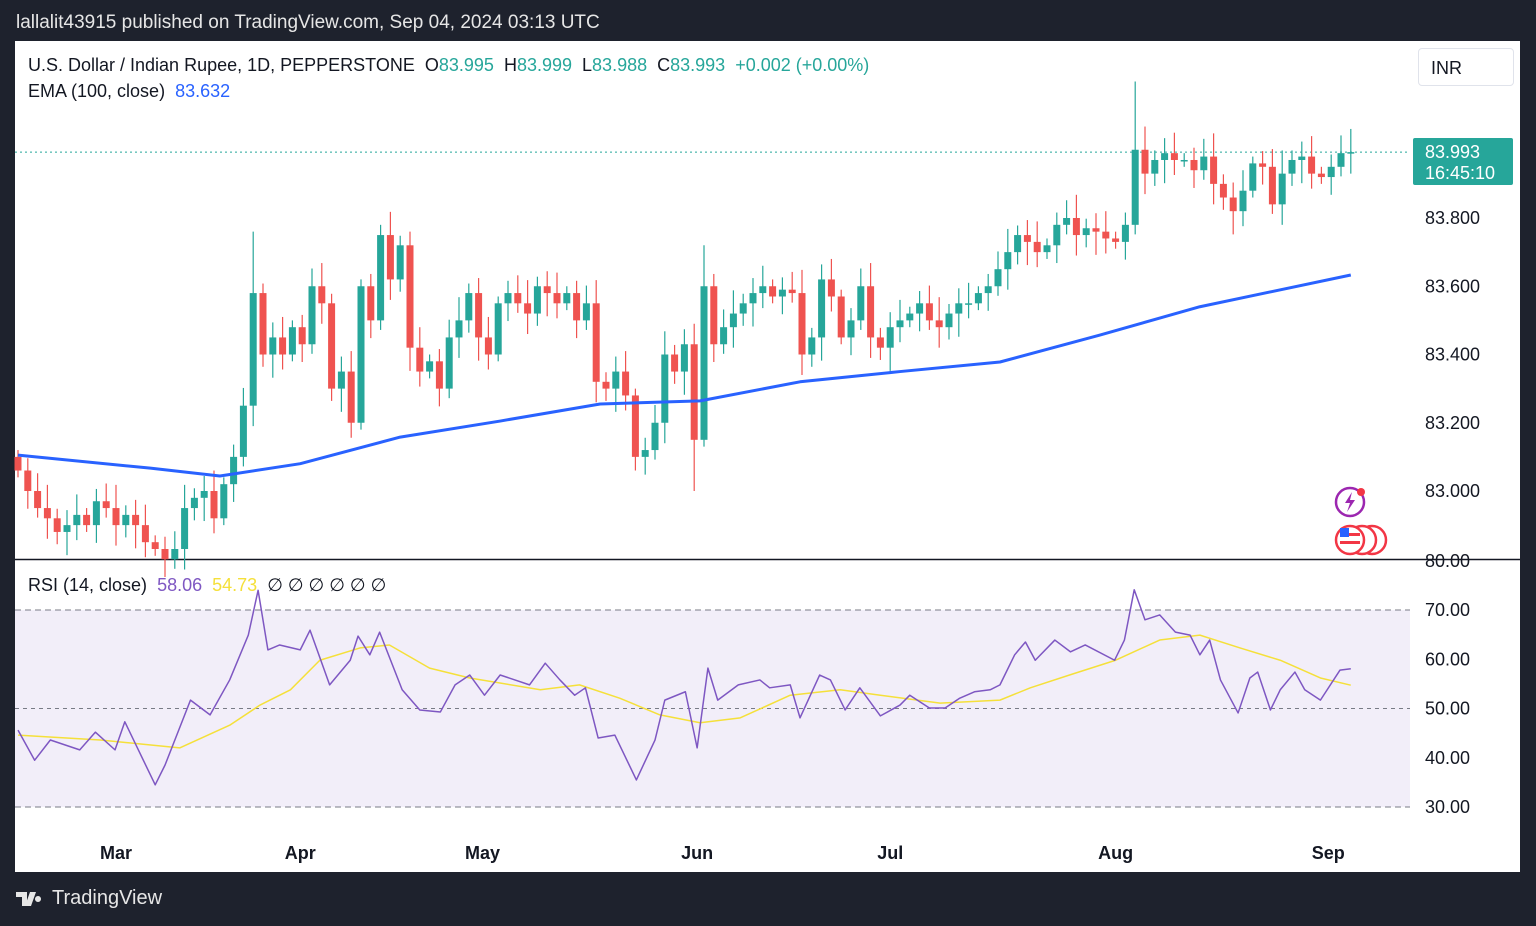 The width and height of the screenshot is (1536, 926). I want to click on time-axis-label: Aug, so click(1115, 853).